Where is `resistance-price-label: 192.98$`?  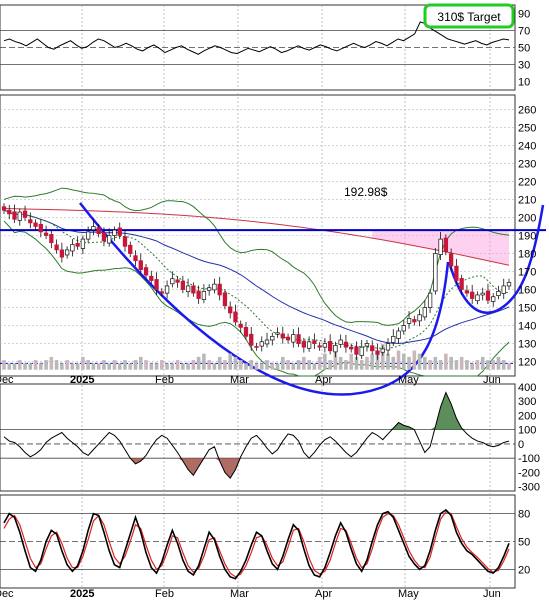 resistance-price-label: 192.98$ is located at coordinates (366, 192).